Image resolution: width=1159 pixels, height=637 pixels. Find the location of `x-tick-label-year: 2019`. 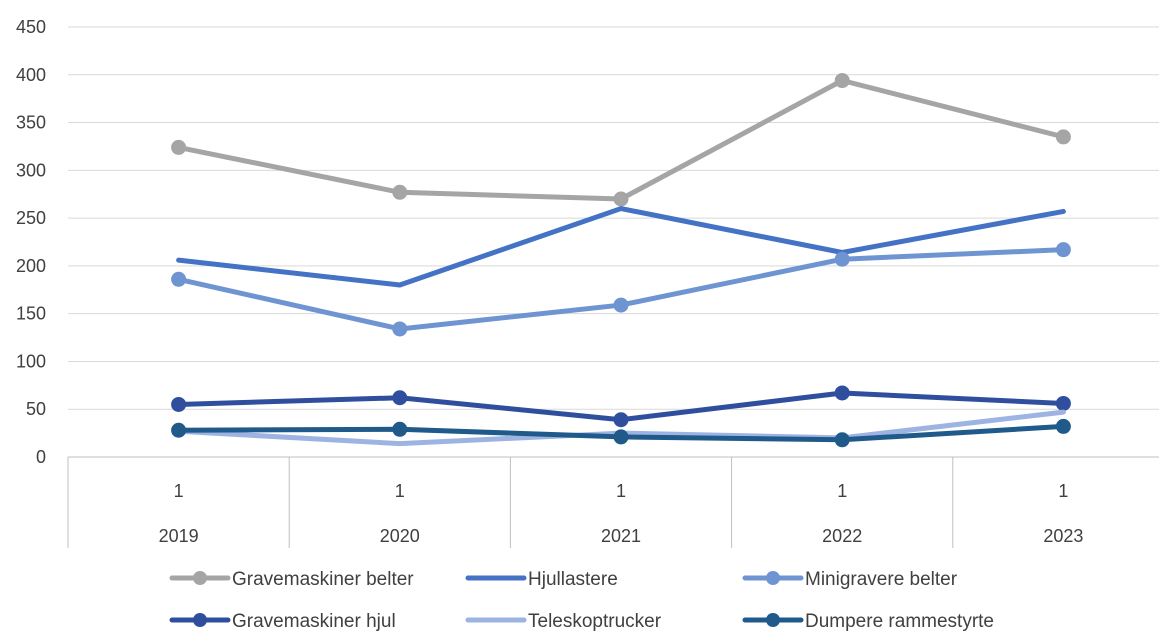

x-tick-label-year: 2019 is located at coordinates (179, 536).